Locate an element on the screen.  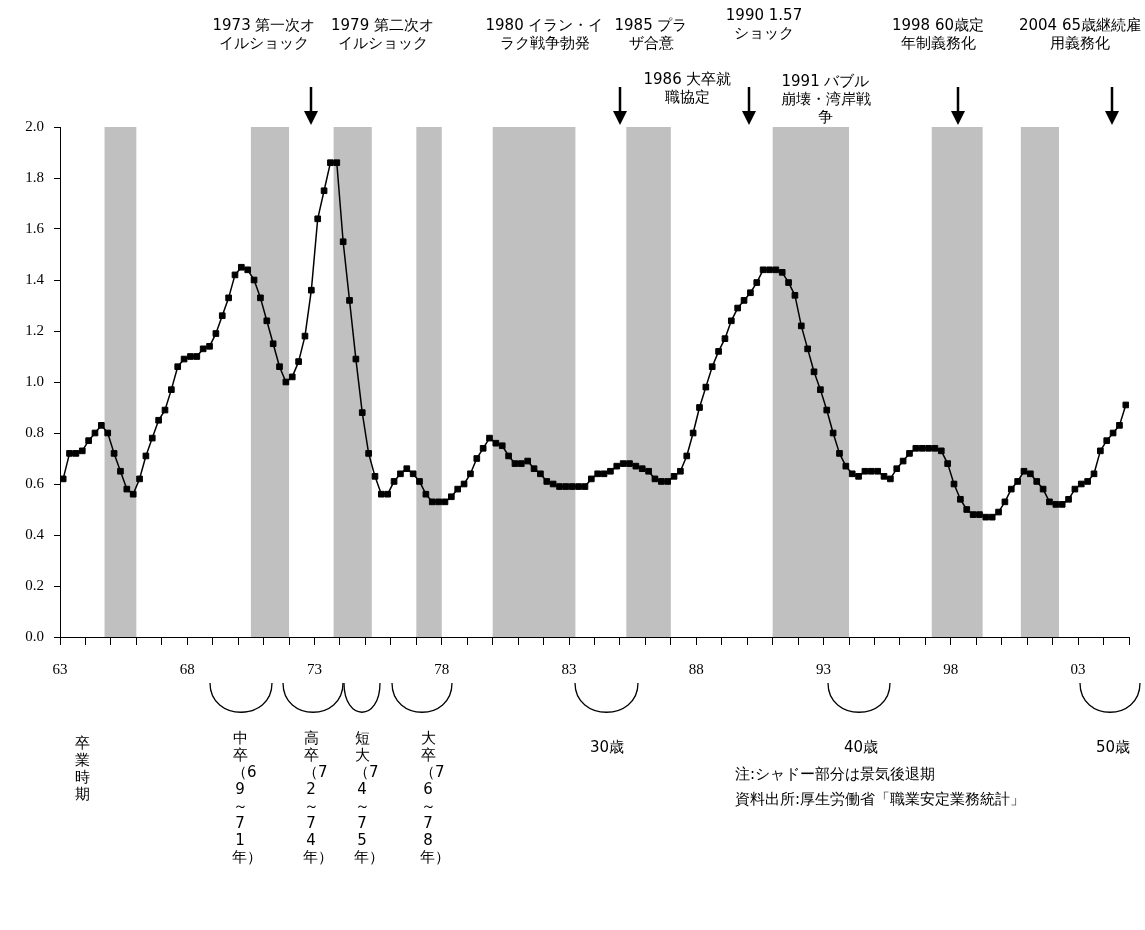
x-tick-label: 88 is located at coordinates (696, 668).